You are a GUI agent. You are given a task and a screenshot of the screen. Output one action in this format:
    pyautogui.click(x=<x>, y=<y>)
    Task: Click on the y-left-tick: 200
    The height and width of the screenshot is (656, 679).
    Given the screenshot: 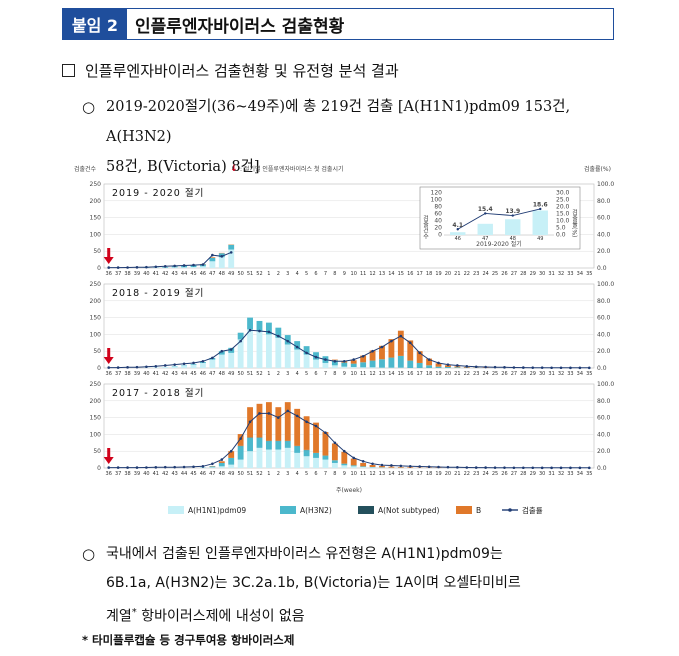 What is the action you would take?
    pyautogui.click(x=96, y=201)
    